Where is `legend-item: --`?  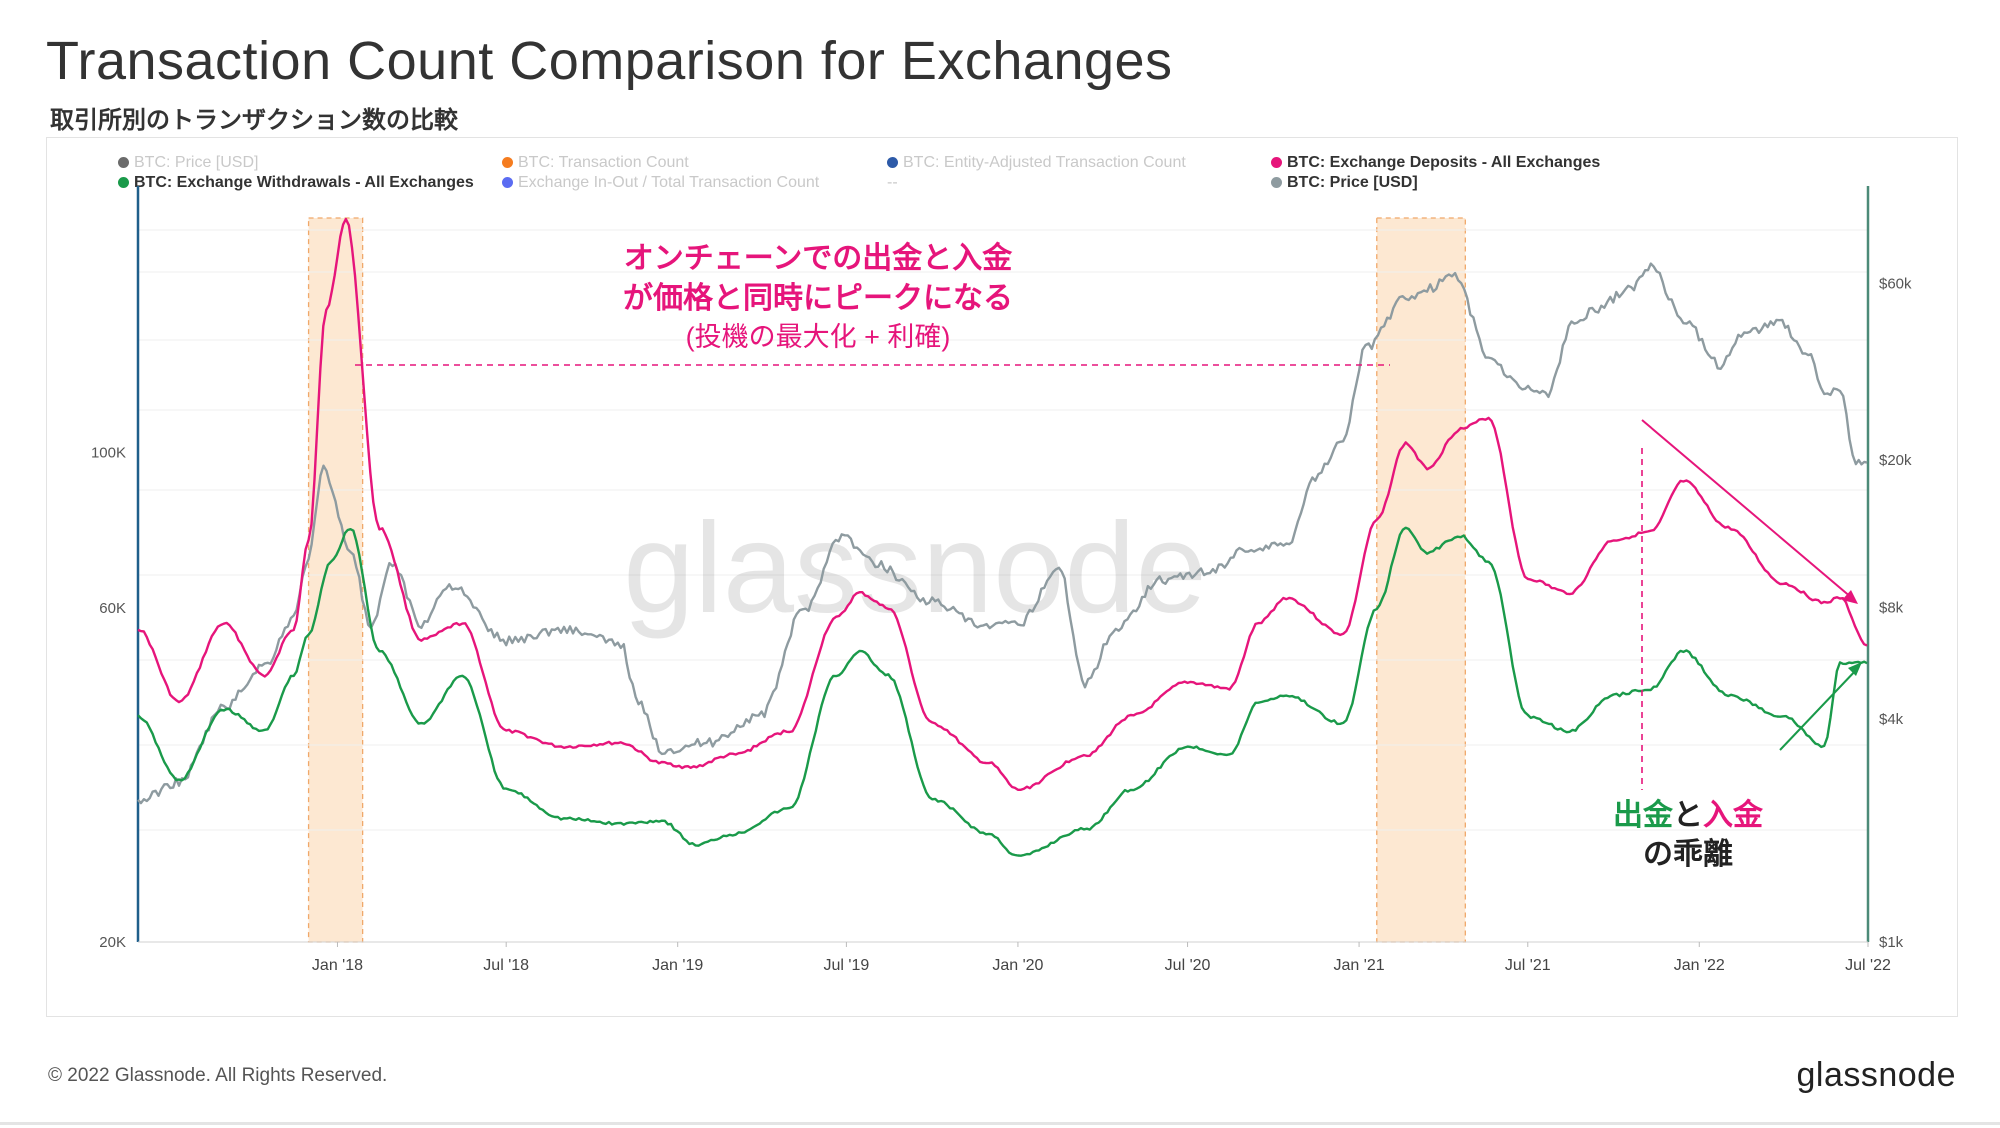 legend-item: -- is located at coordinates (892, 183).